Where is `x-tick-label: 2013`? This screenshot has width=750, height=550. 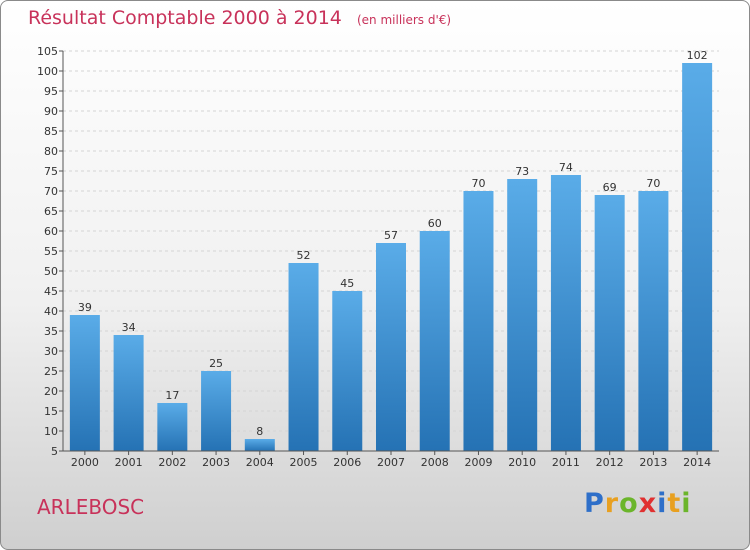
x-tick-label: 2013 is located at coordinates (653, 462).